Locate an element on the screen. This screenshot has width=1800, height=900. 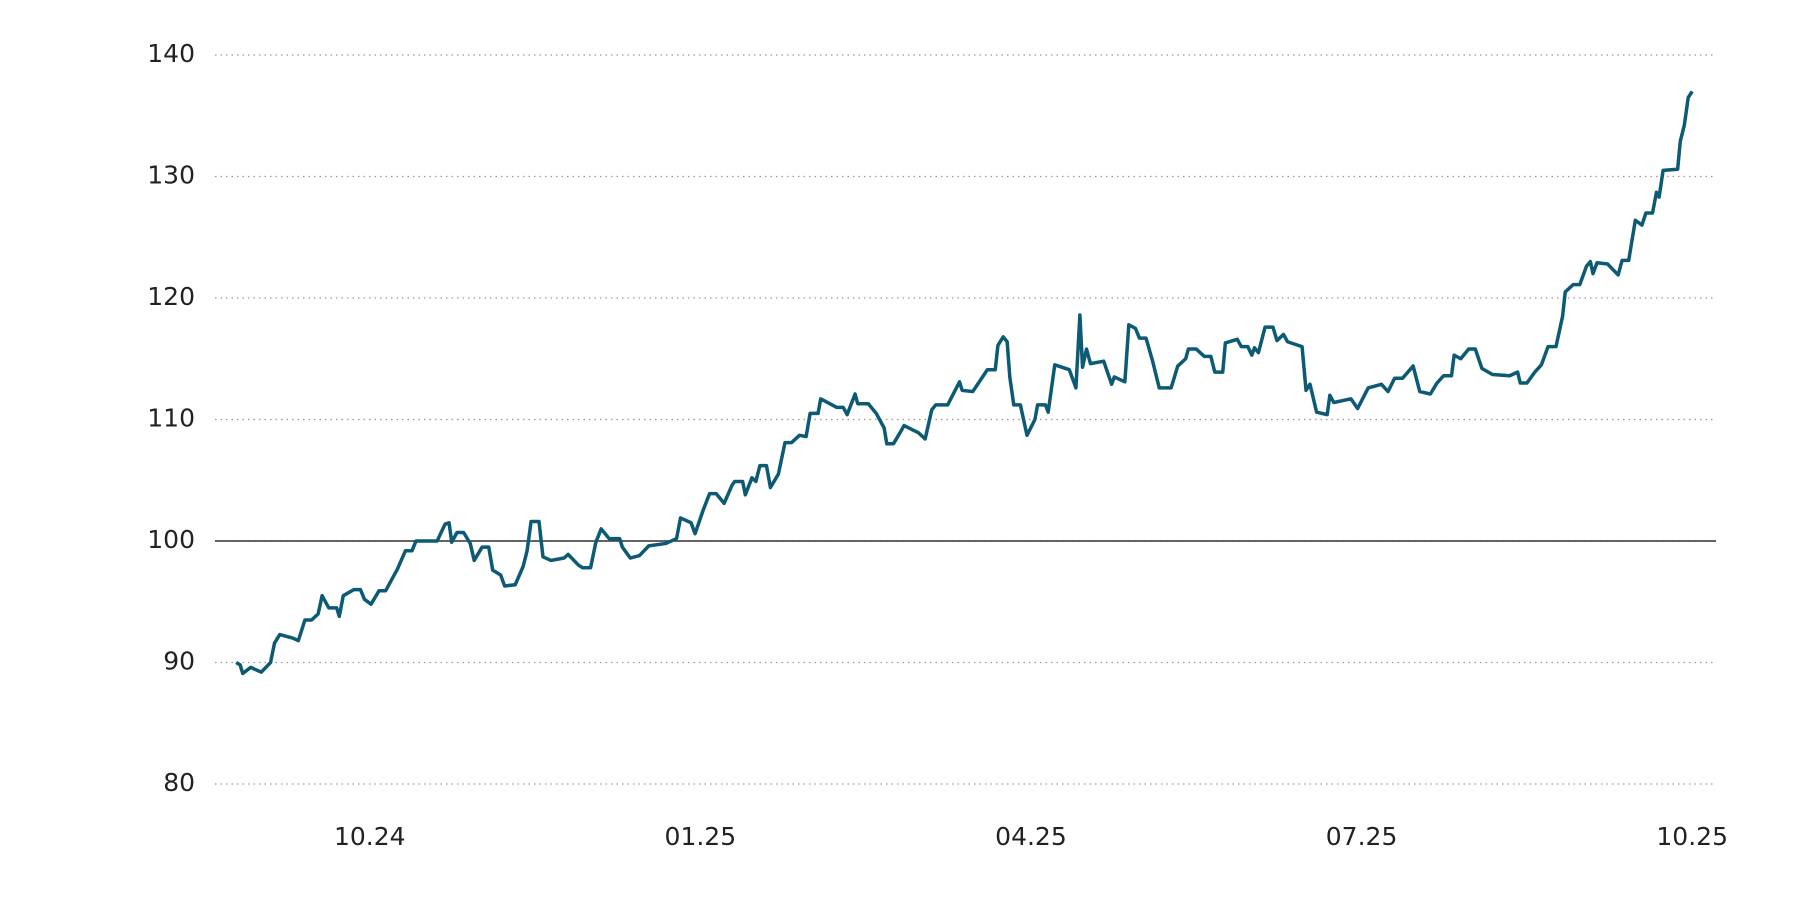
y-tick-label: 120 is located at coordinates (171, 296).